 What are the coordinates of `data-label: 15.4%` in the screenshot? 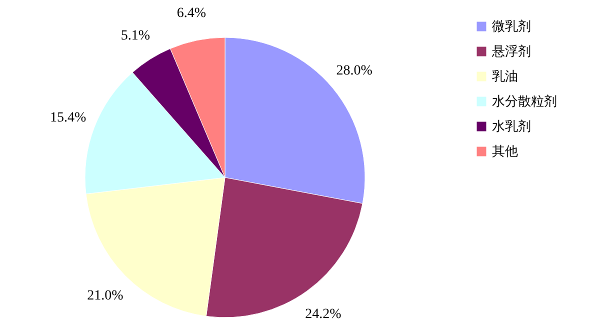 It's located at (68, 118).